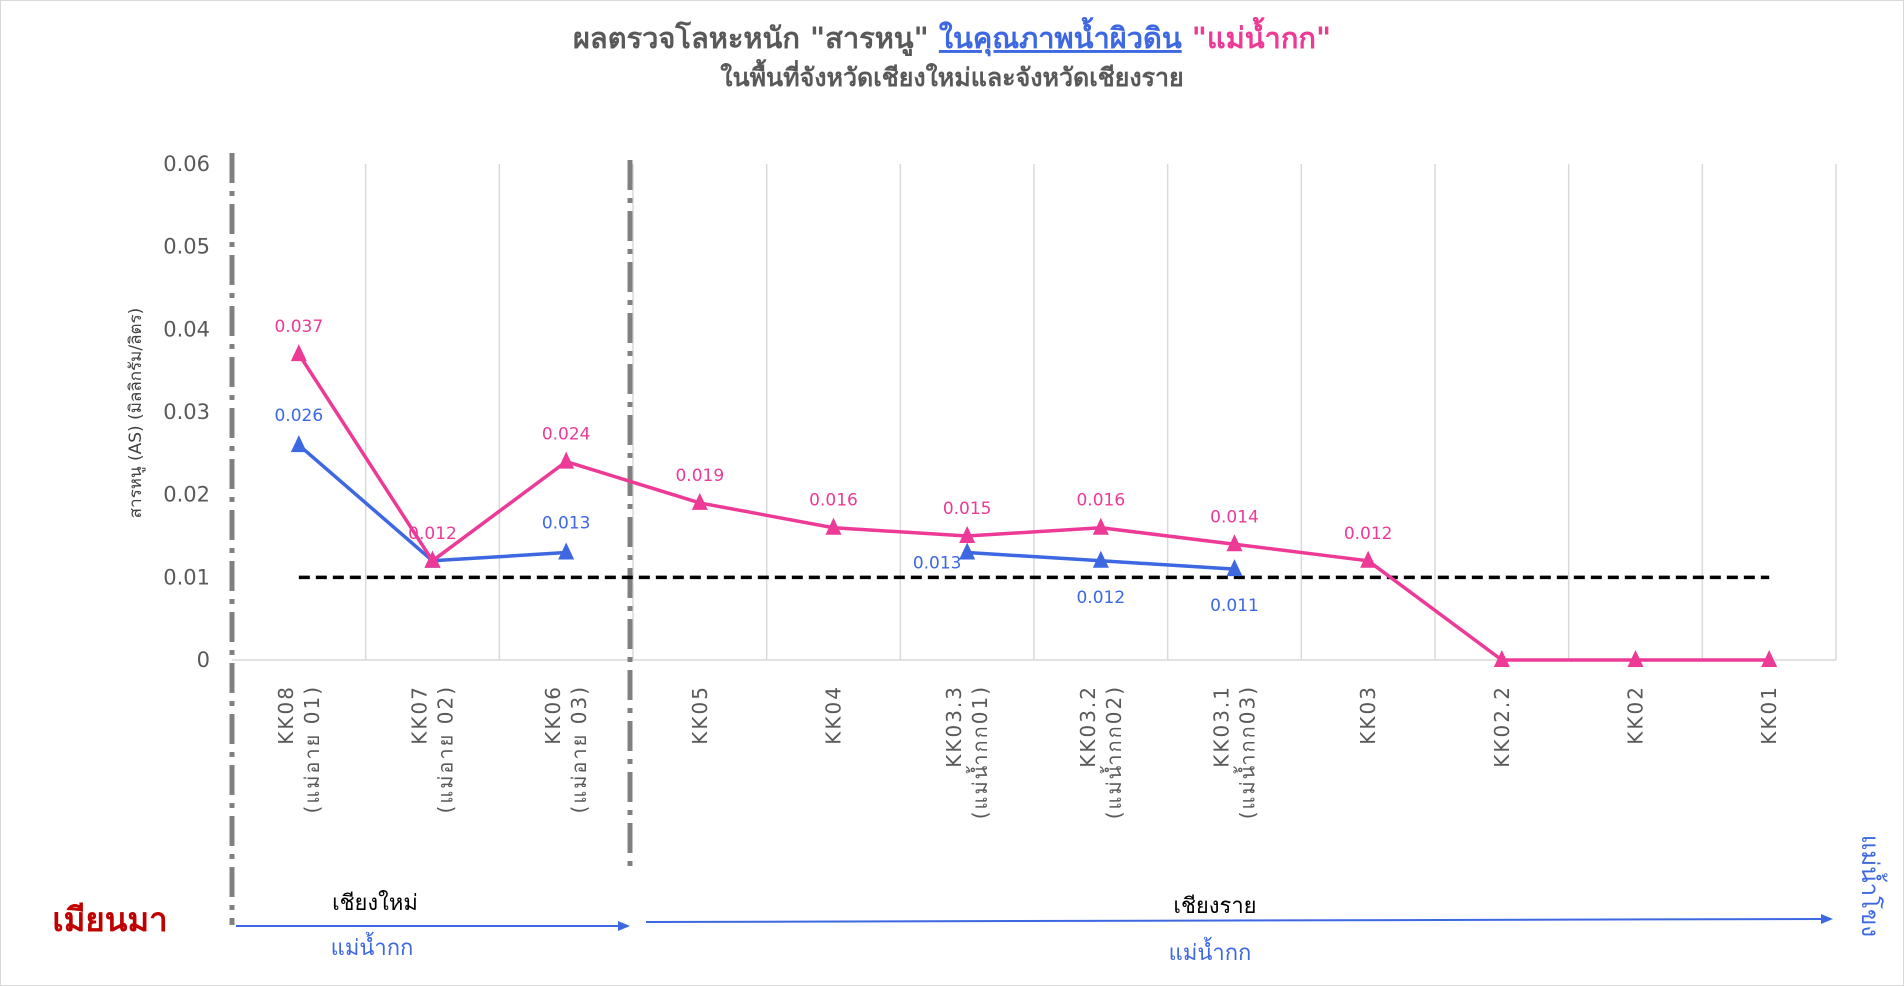  Describe the element at coordinates (1088, 726) in the screenshot. I see `x-tick-label-line: KK03.2` at that location.